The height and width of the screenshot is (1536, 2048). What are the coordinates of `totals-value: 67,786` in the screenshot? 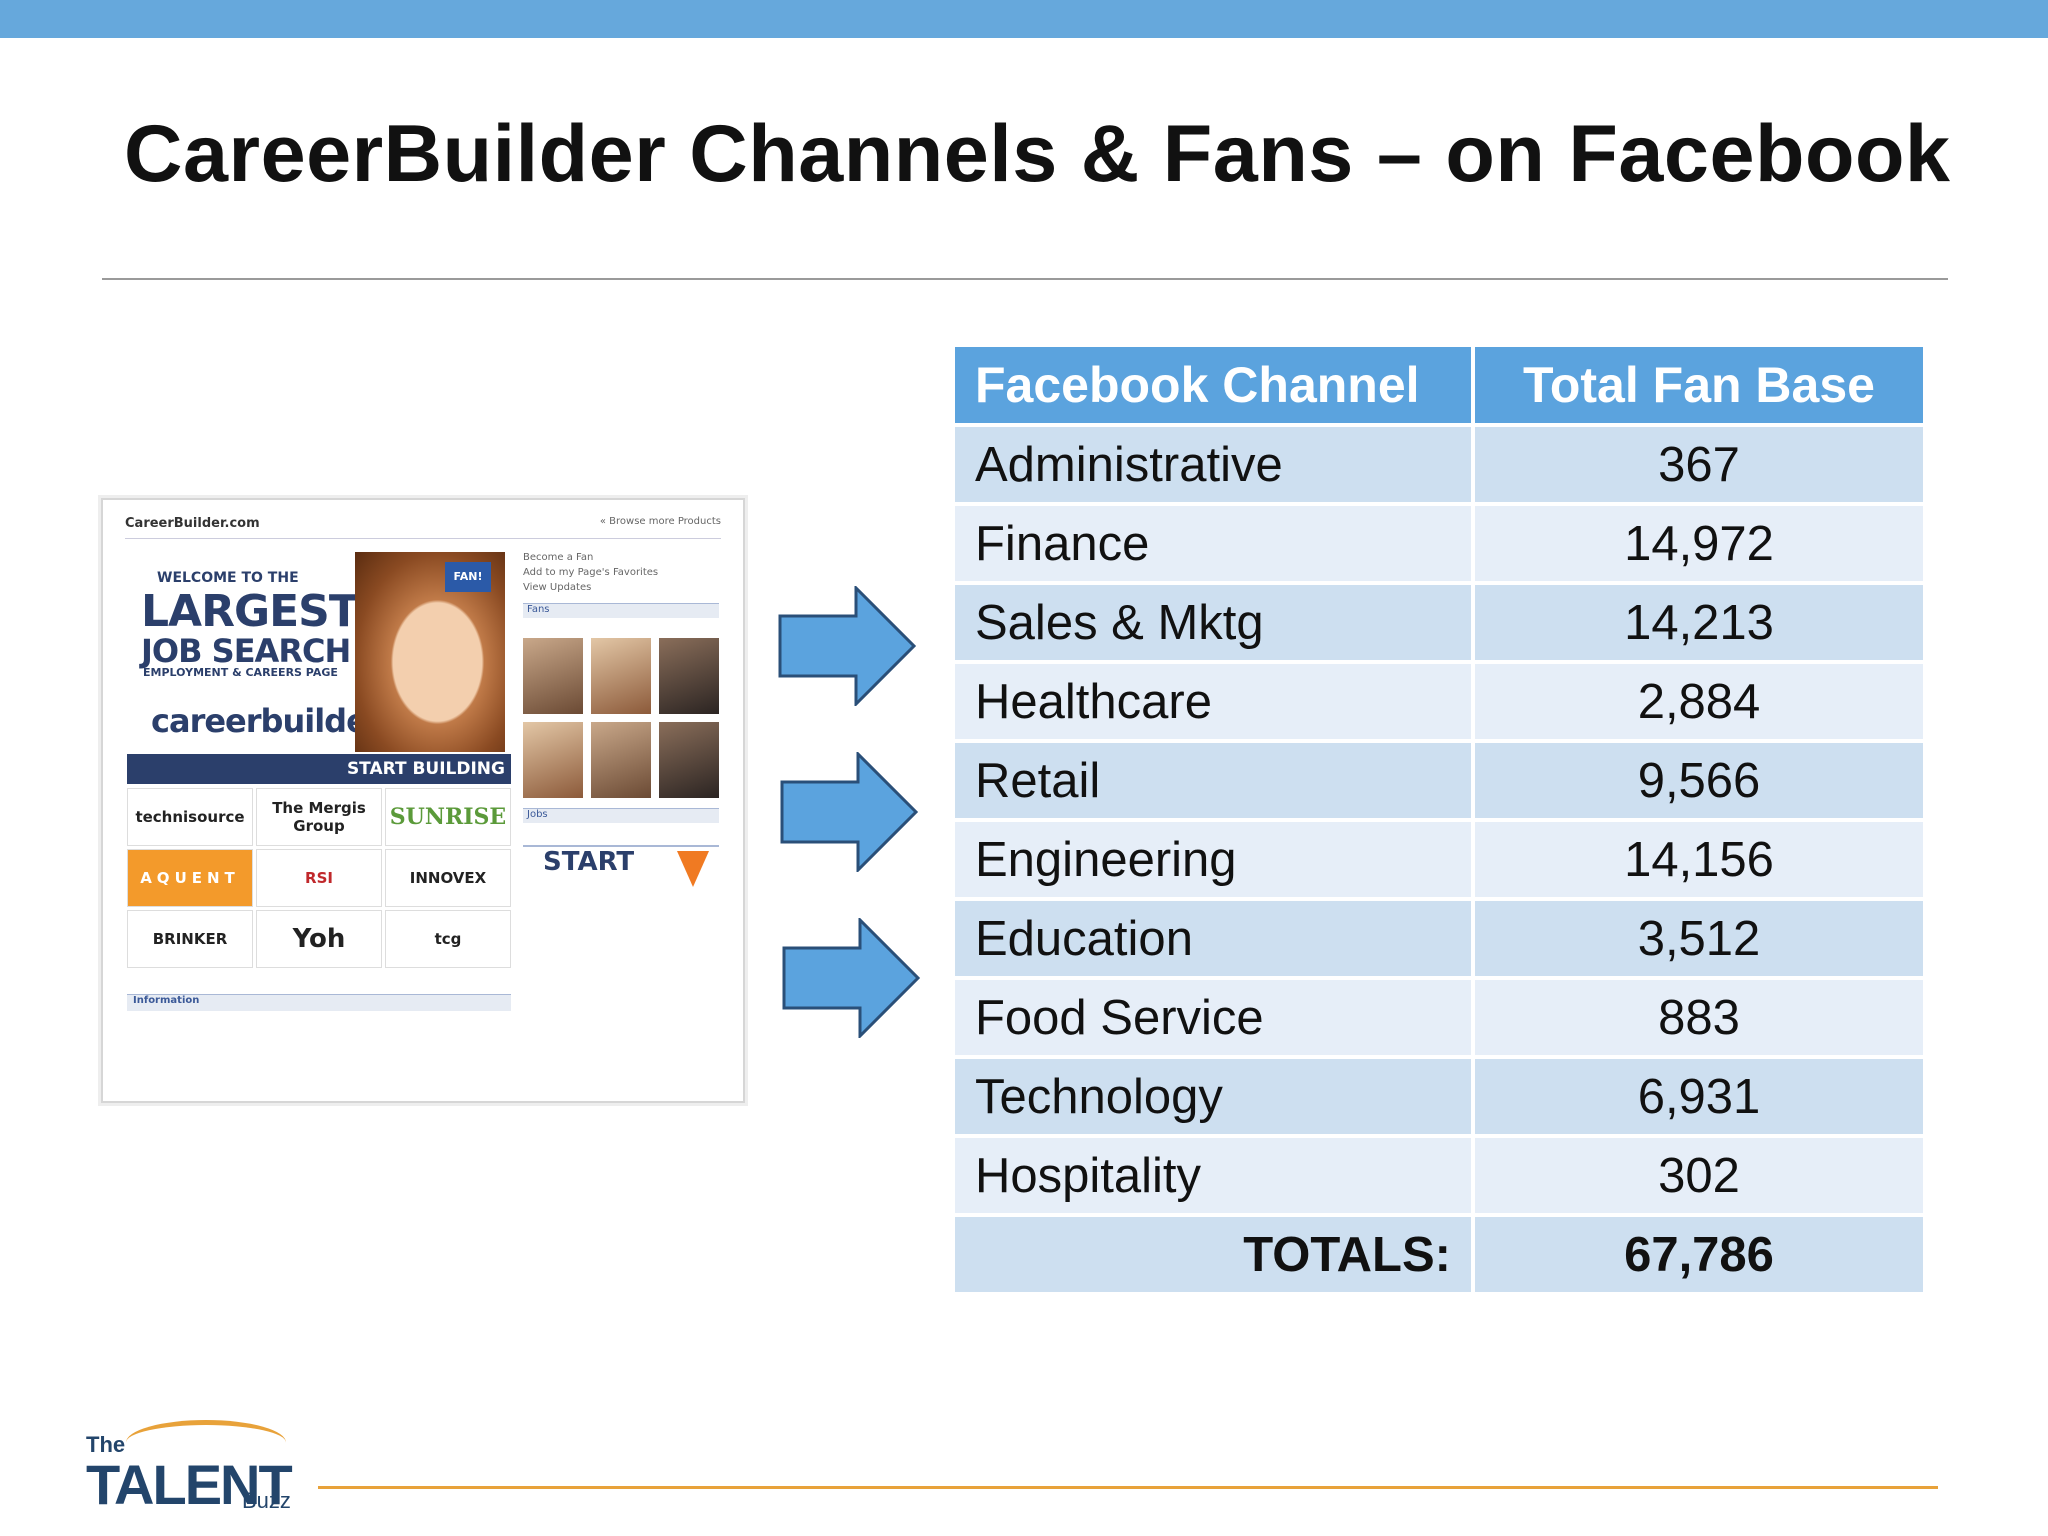 It's located at (1699, 1256).